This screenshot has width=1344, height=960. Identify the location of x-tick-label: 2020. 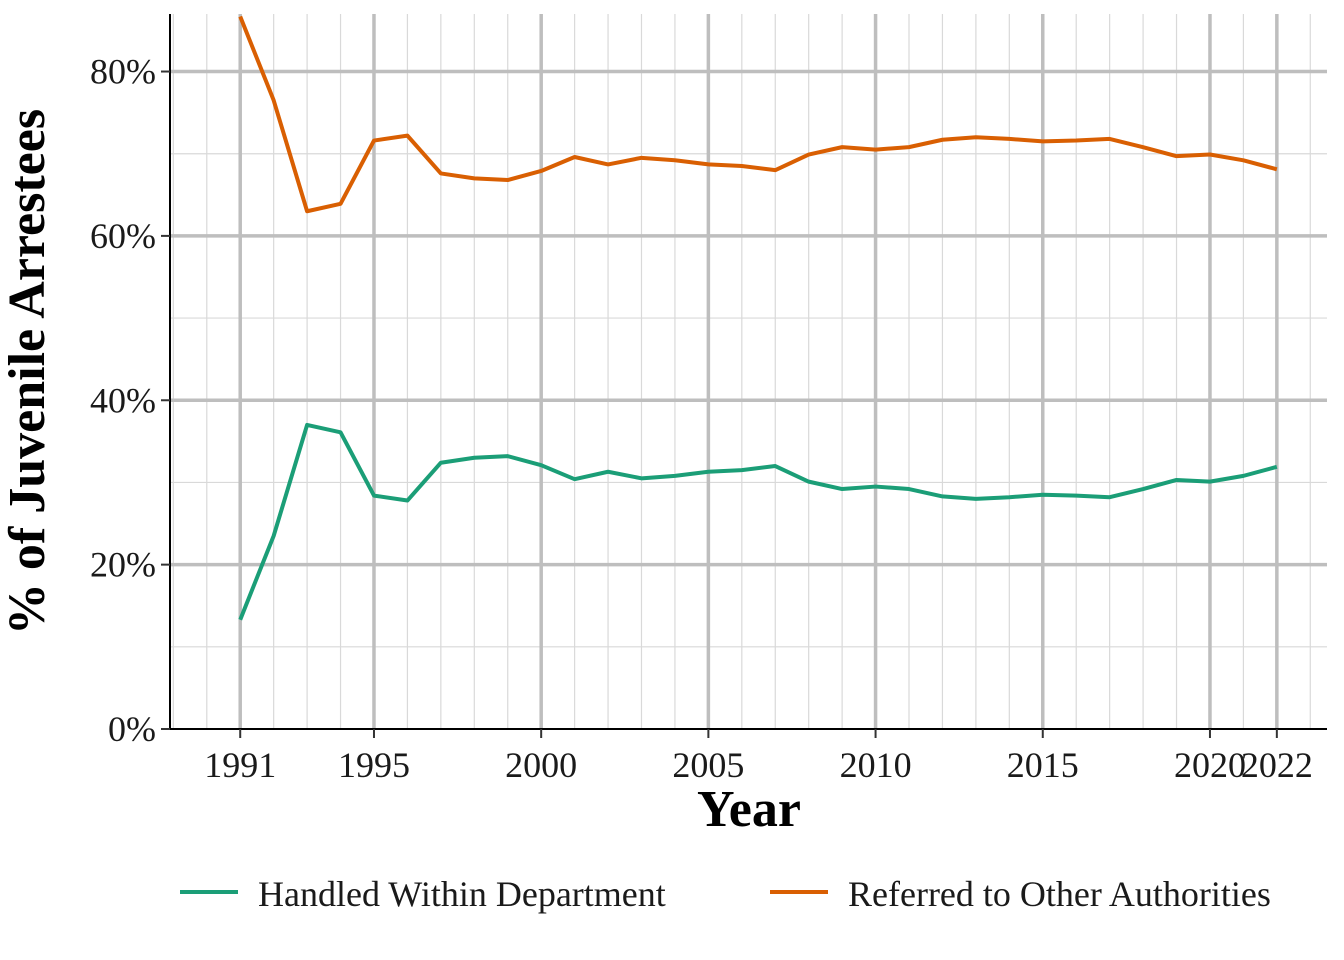
(1210, 765).